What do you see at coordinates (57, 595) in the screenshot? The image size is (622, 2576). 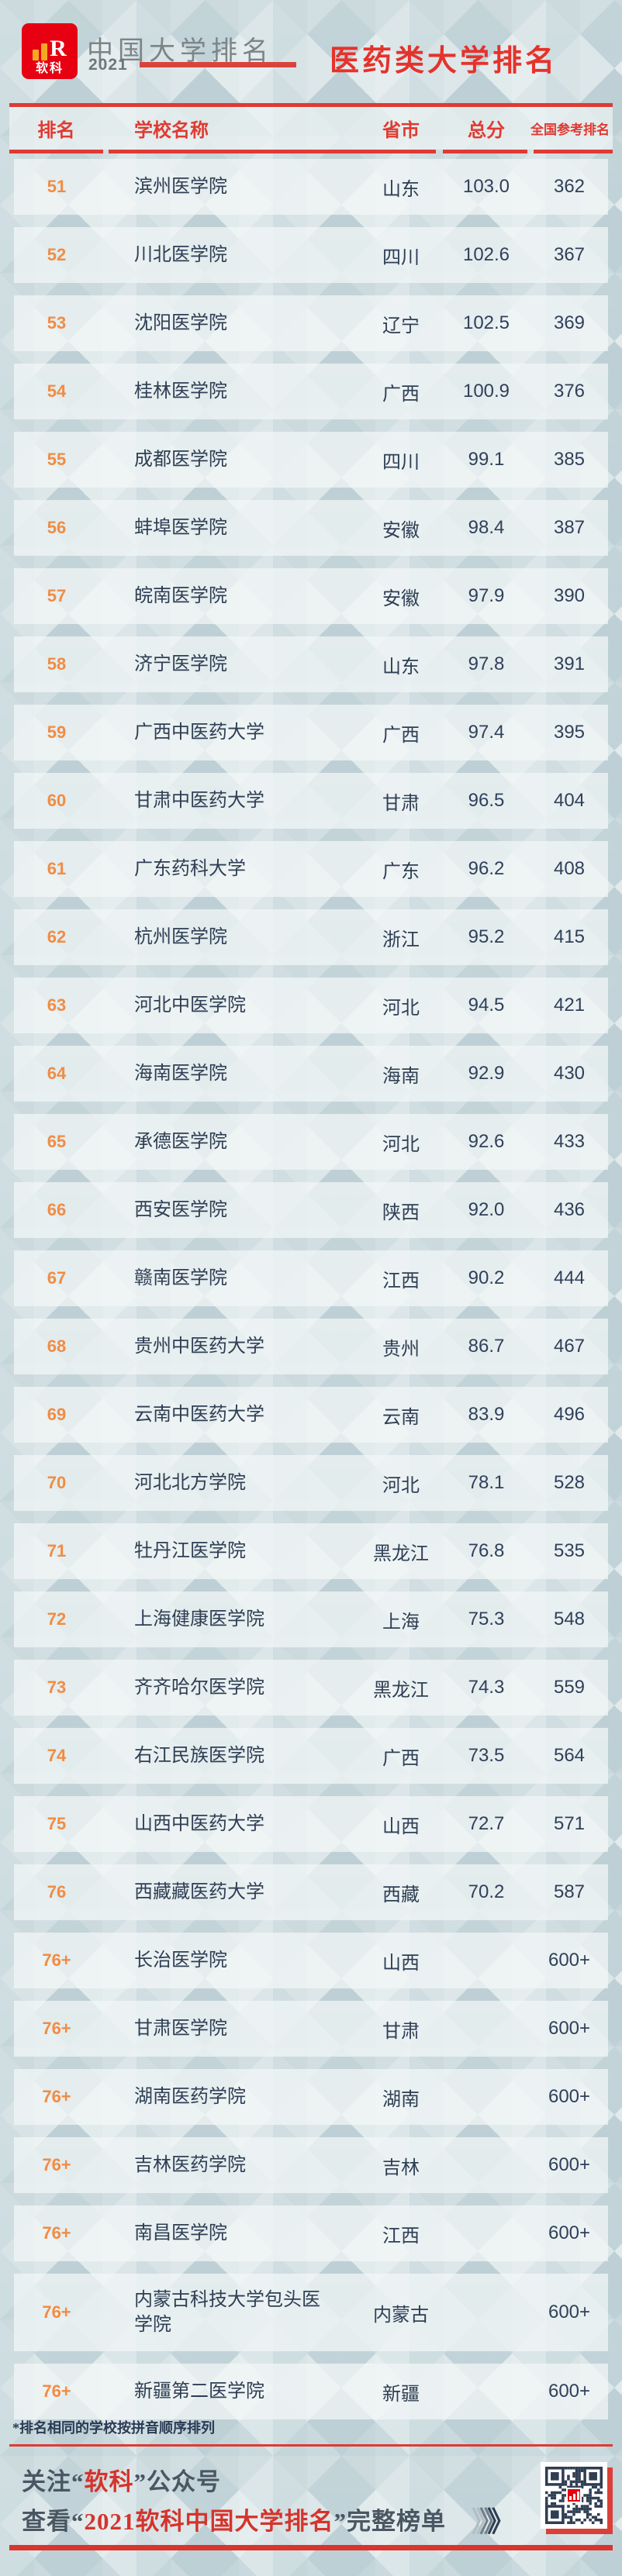 I see `rank-value: 57` at bounding box center [57, 595].